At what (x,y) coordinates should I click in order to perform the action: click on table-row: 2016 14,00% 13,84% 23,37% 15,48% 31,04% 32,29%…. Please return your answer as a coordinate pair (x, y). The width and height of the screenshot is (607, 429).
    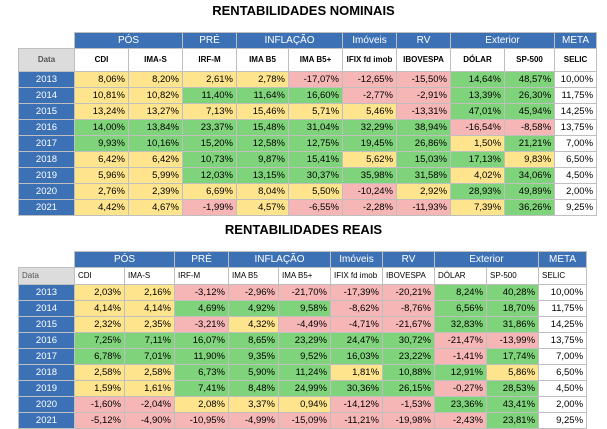
    Looking at the image, I should click on (308, 127).